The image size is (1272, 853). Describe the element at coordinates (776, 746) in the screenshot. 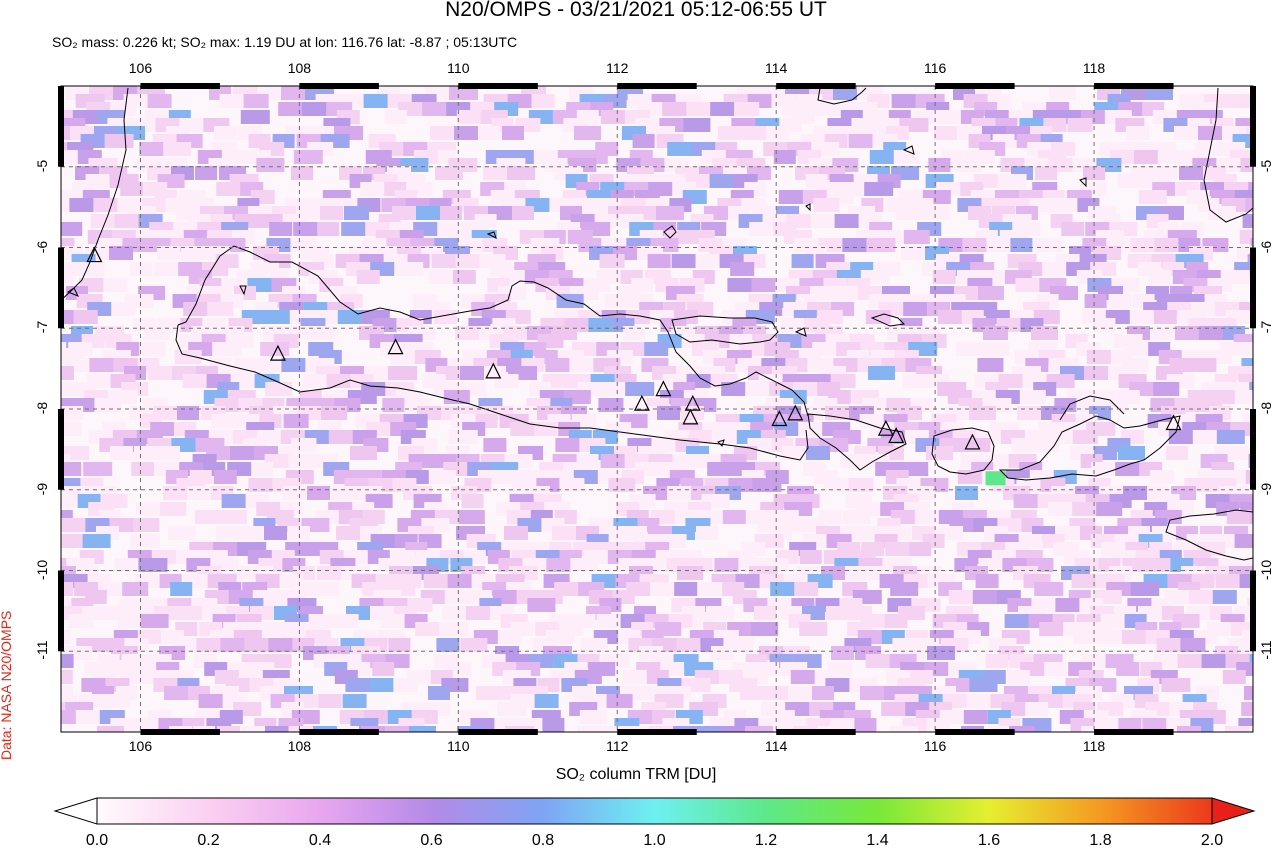

I see `longitude-tick-label: 114` at that location.